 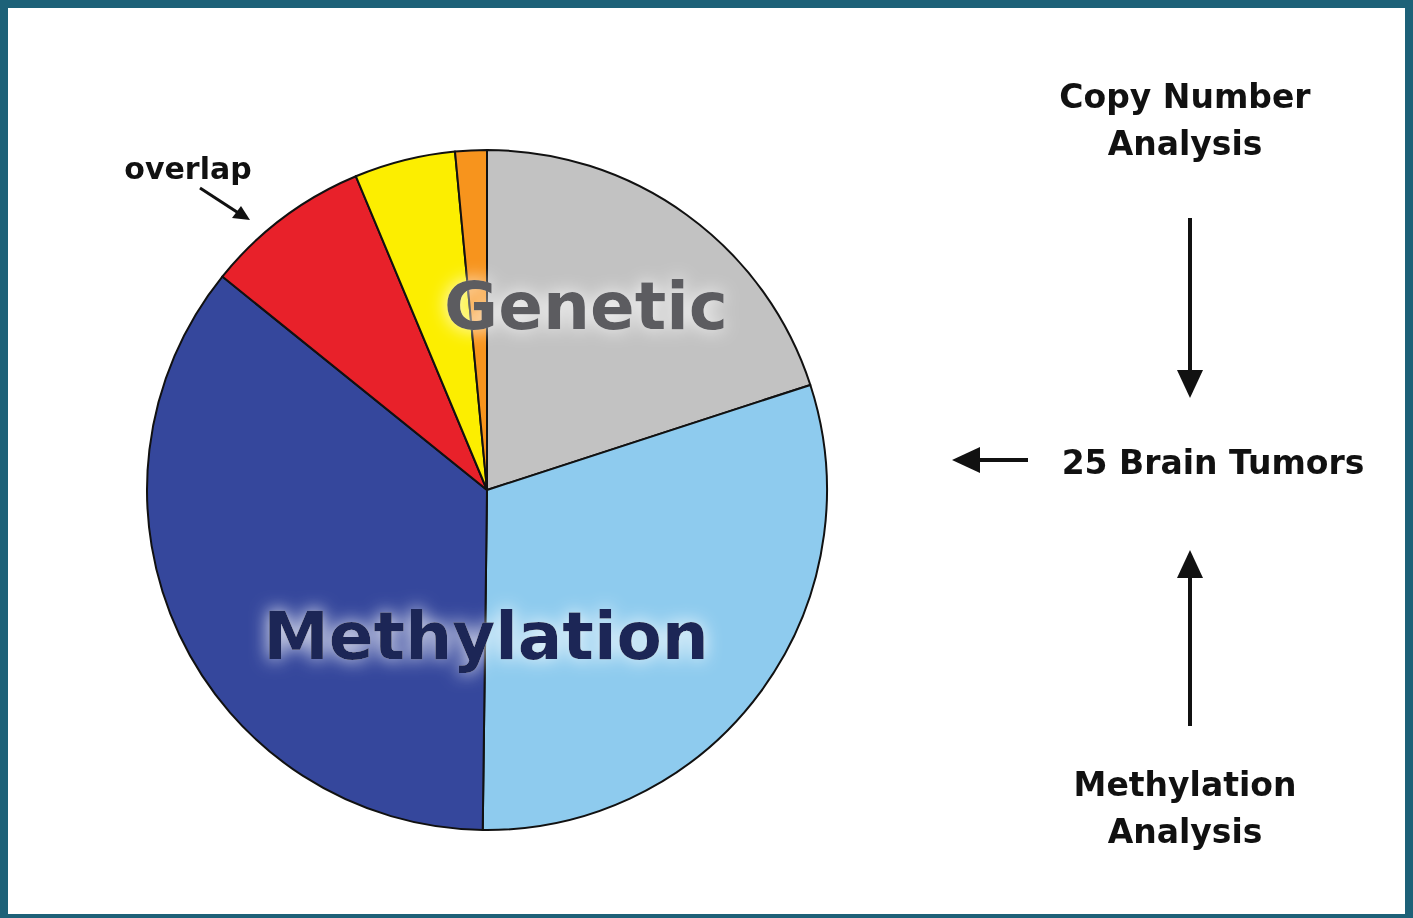 What do you see at coordinates (188, 168) in the screenshot?
I see `text: overlap` at bounding box center [188, 168].